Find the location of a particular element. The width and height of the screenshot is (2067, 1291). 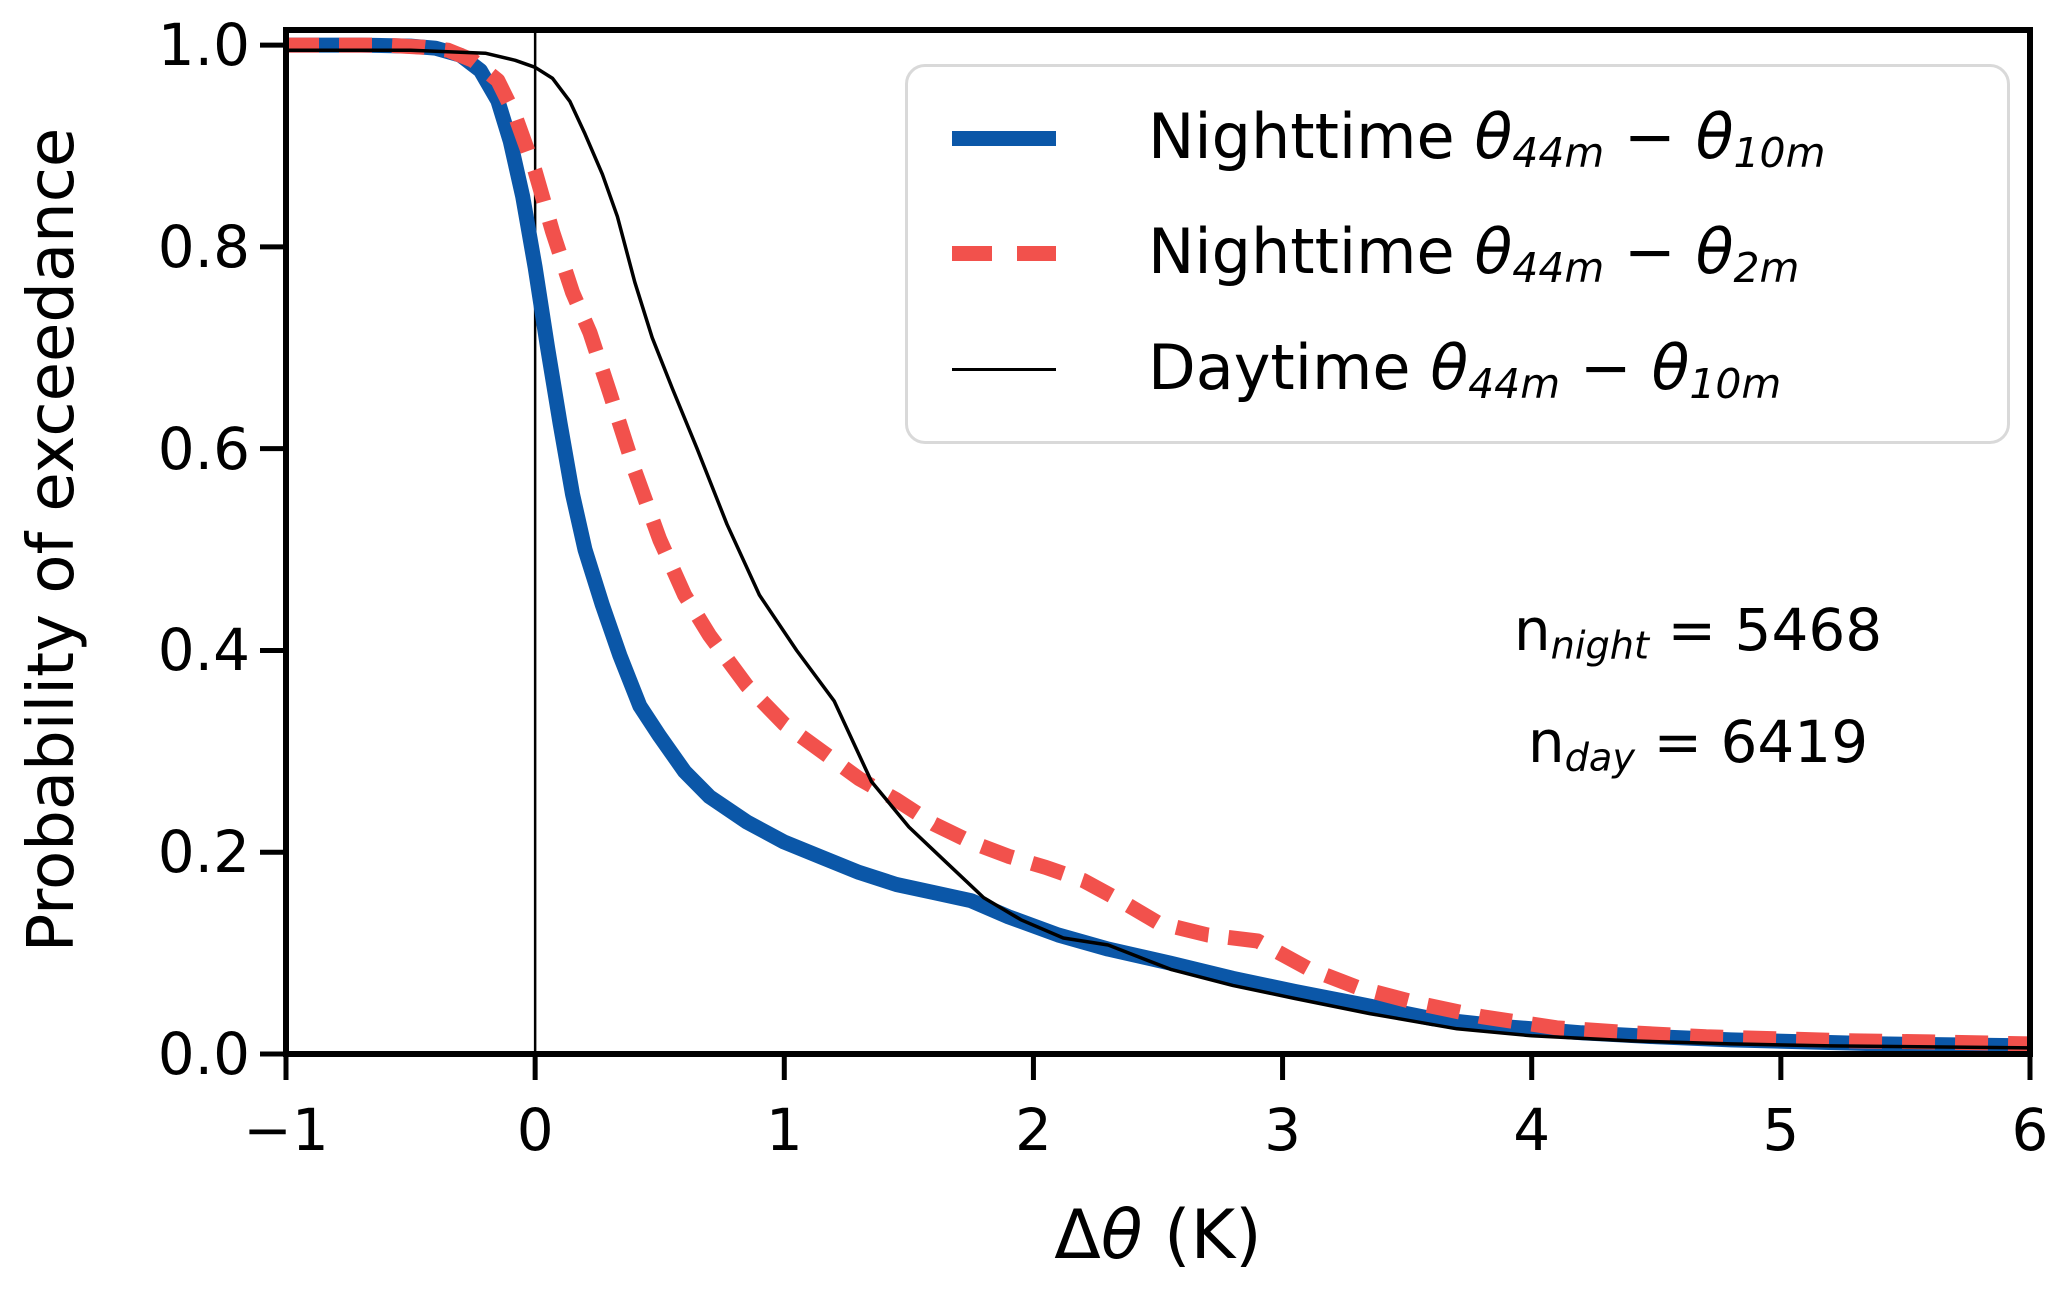

legend-label: Daytime θ44m − θ10m is located at coordinates (1465, 369).